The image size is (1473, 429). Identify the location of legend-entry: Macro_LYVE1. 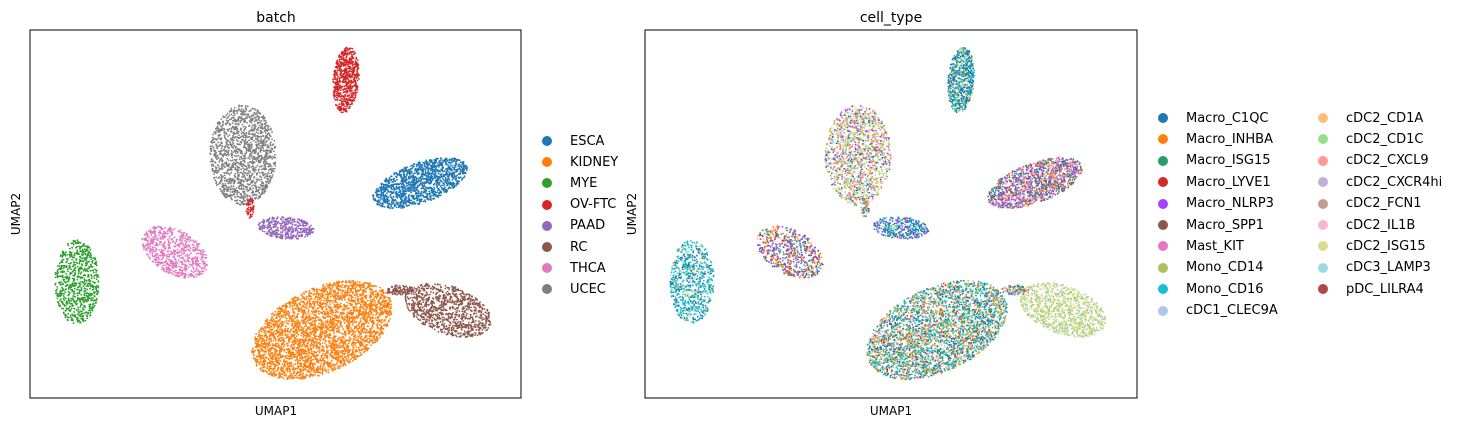
(1214, 182).